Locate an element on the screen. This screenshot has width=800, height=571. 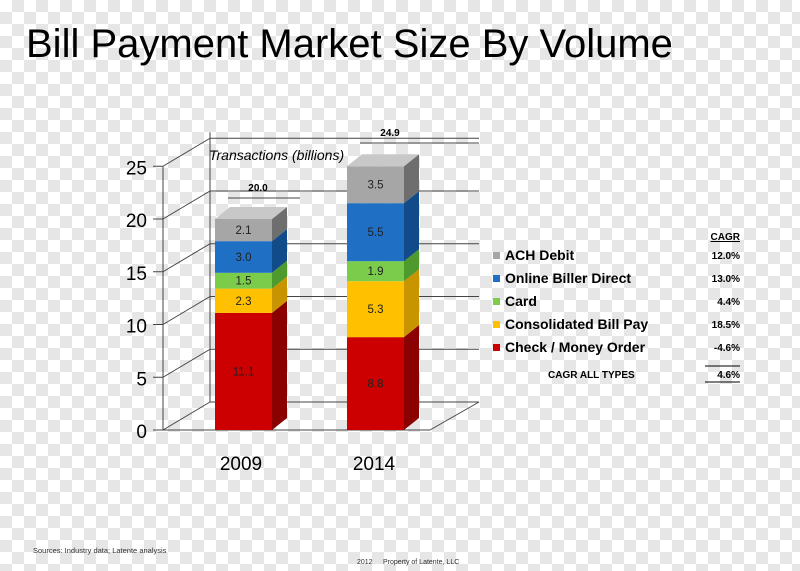
data-label: 11.1 is located at coordinates (244, 372).